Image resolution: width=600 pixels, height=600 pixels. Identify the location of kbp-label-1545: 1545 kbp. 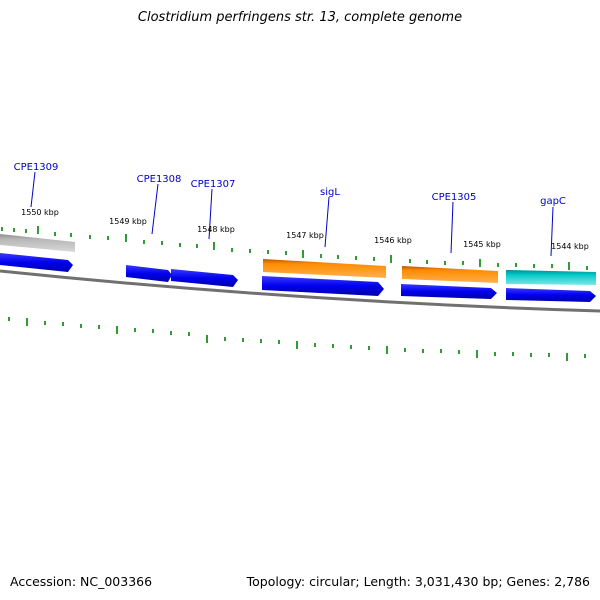
(482, 244).